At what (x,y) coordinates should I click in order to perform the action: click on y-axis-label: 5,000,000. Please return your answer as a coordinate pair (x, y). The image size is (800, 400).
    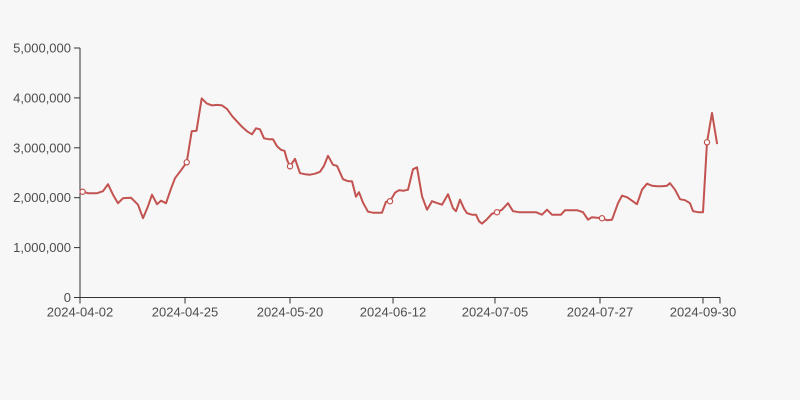
    Looking at the image, I should click on (42, 48).